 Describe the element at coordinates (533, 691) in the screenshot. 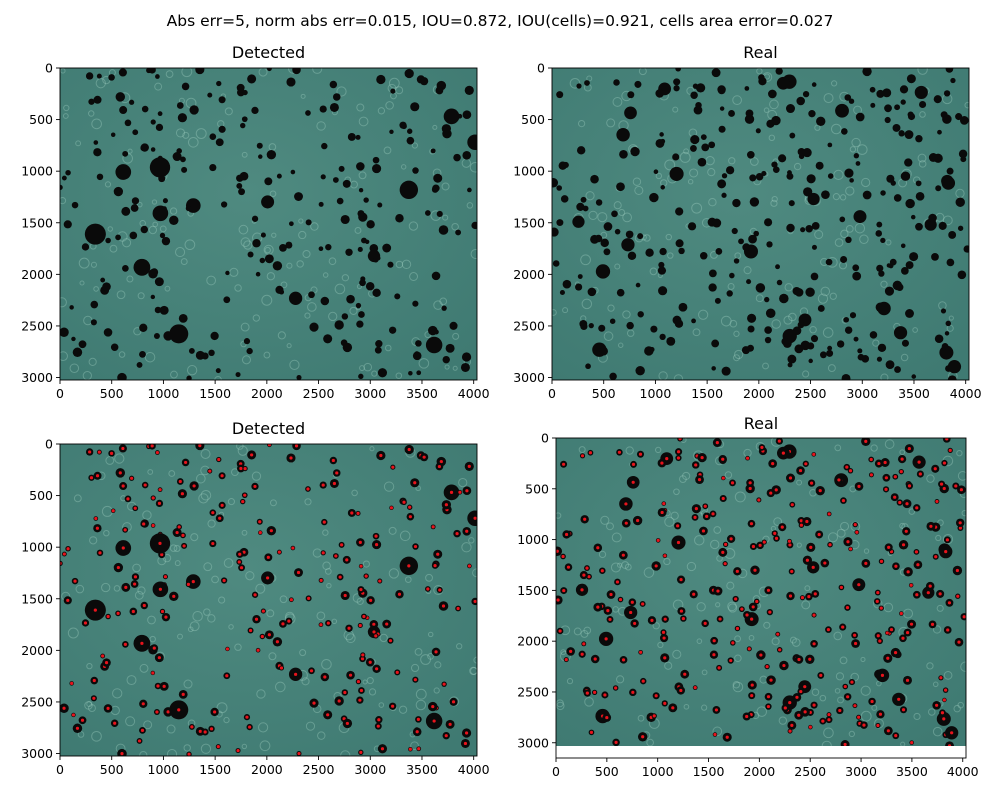

I see `y-tick-label: 2500` at that location.